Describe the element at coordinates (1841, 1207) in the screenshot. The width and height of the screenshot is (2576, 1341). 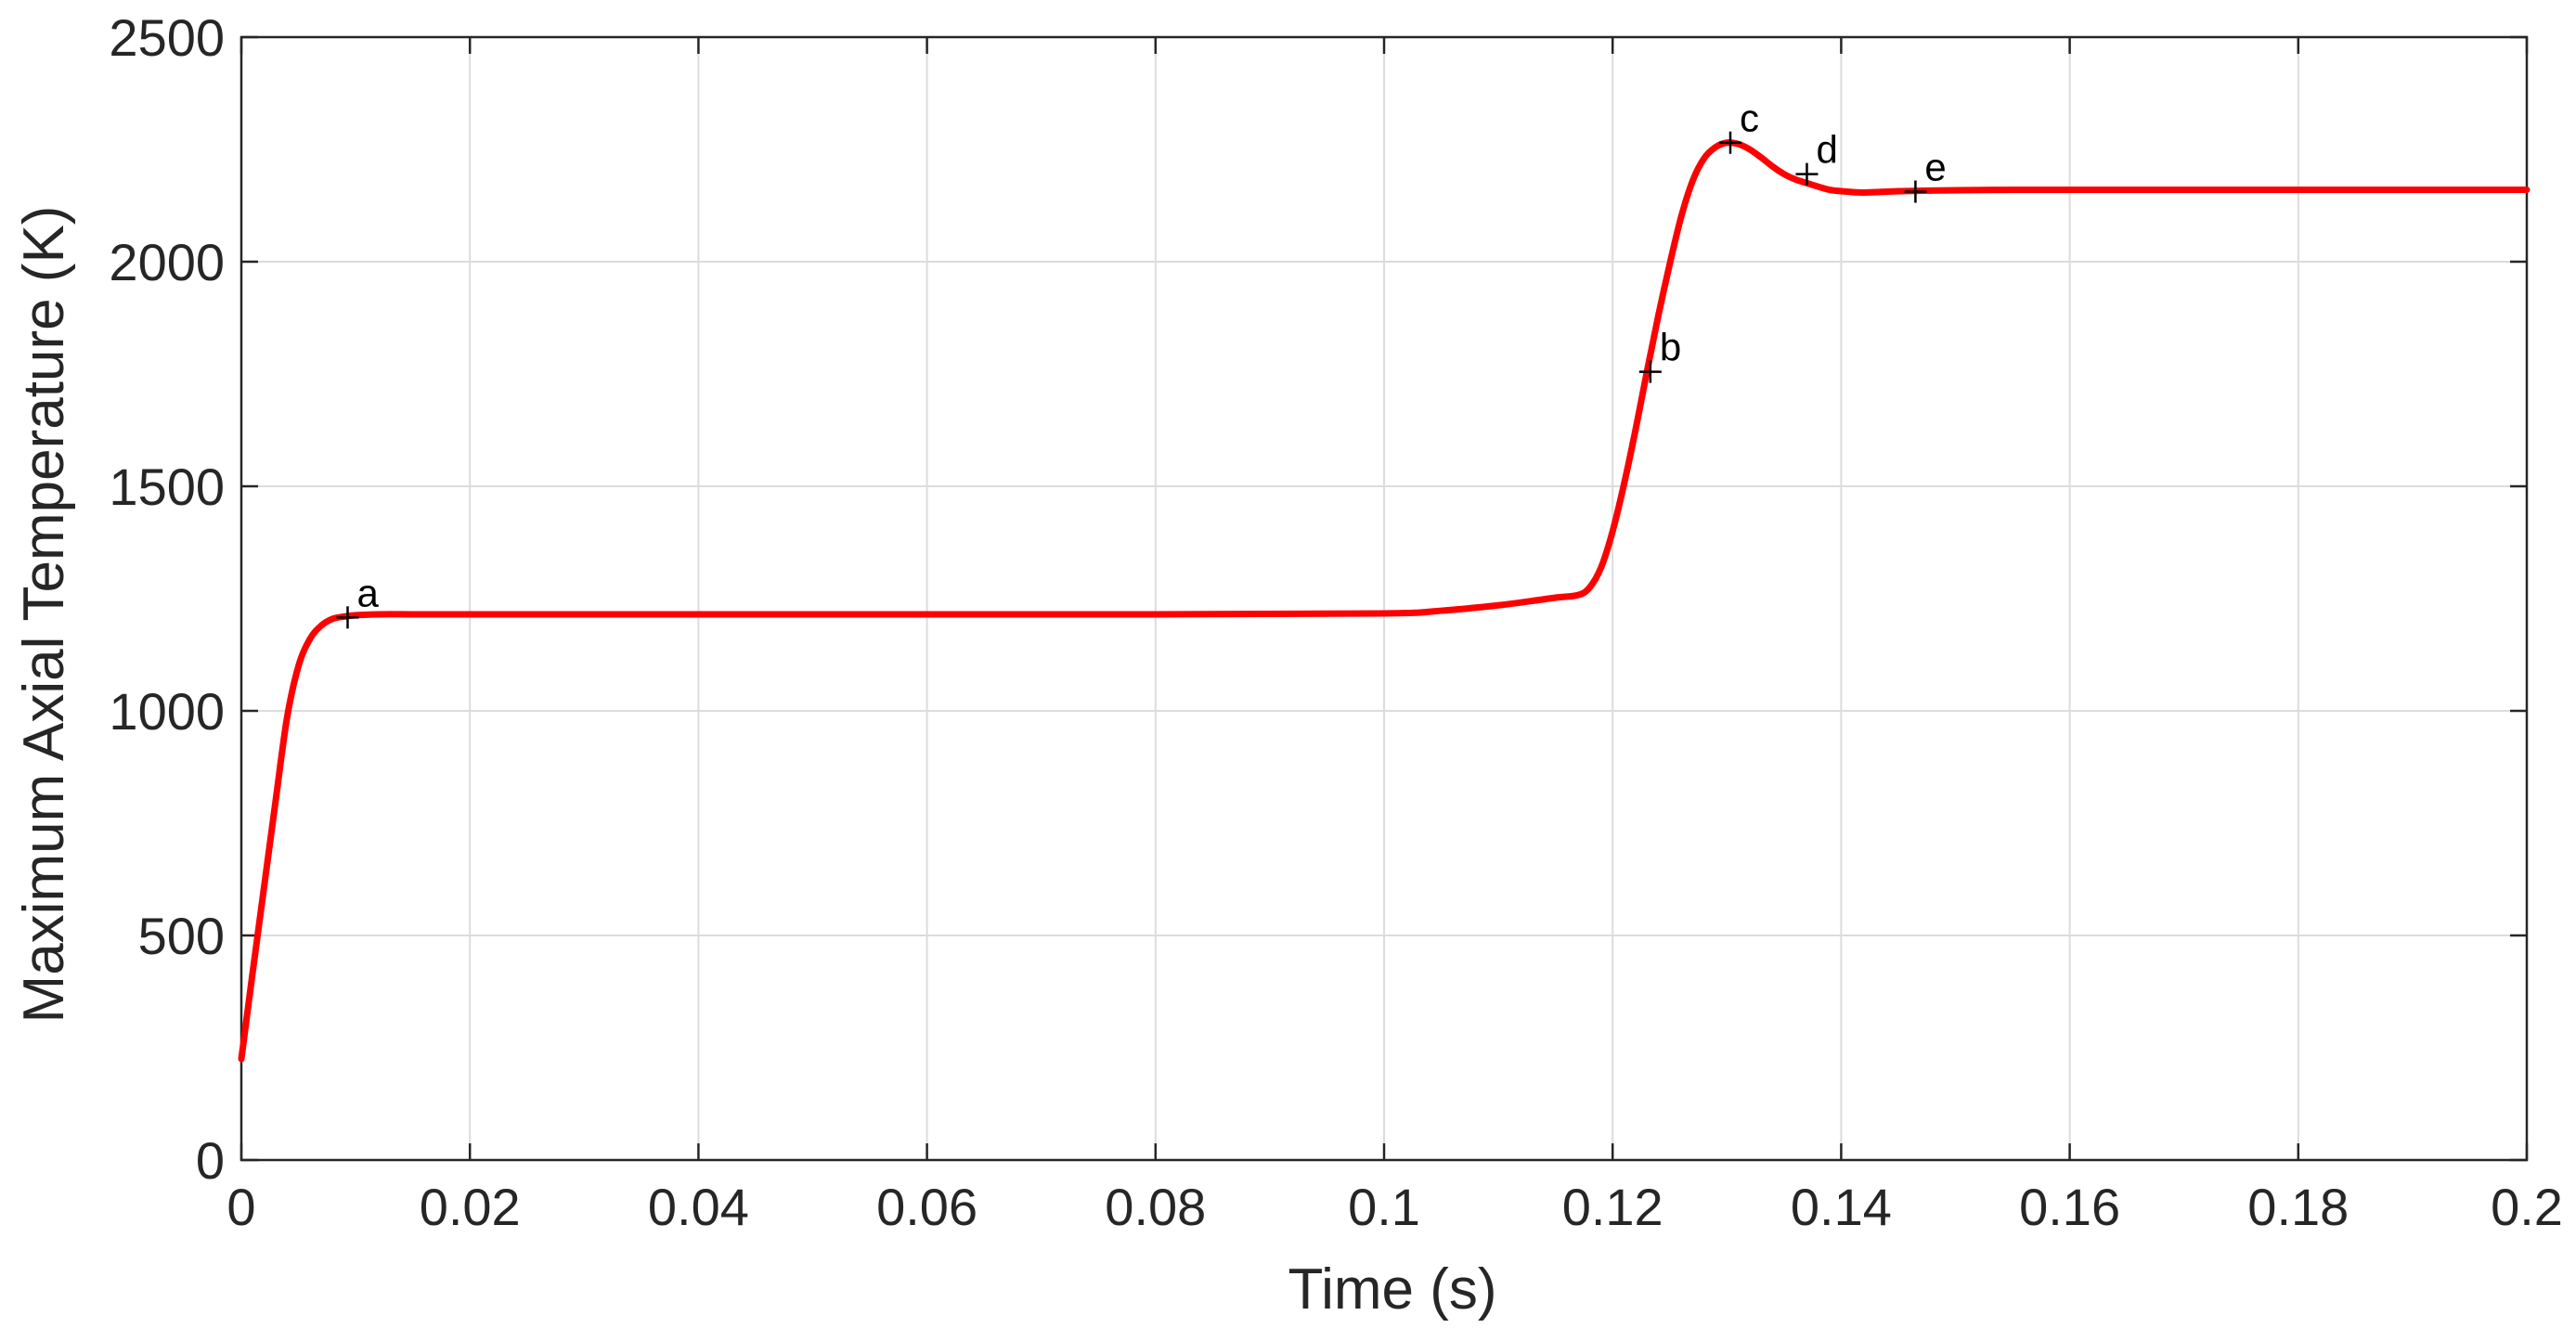
I see `x-tick-label: 0.14` at that location.